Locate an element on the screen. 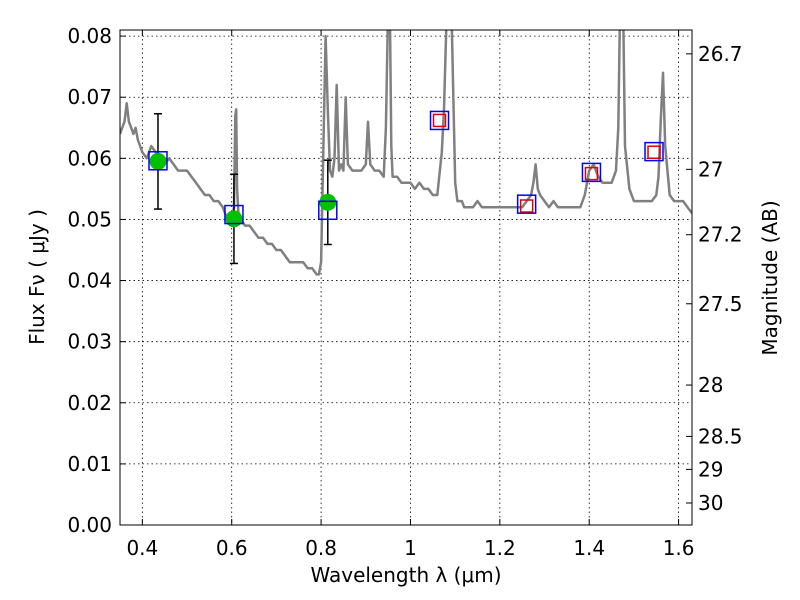 This screenshot has width=800, height=600. y-axis-title: Flux Fν ( μJy ) is located at coordinates (37, 277).